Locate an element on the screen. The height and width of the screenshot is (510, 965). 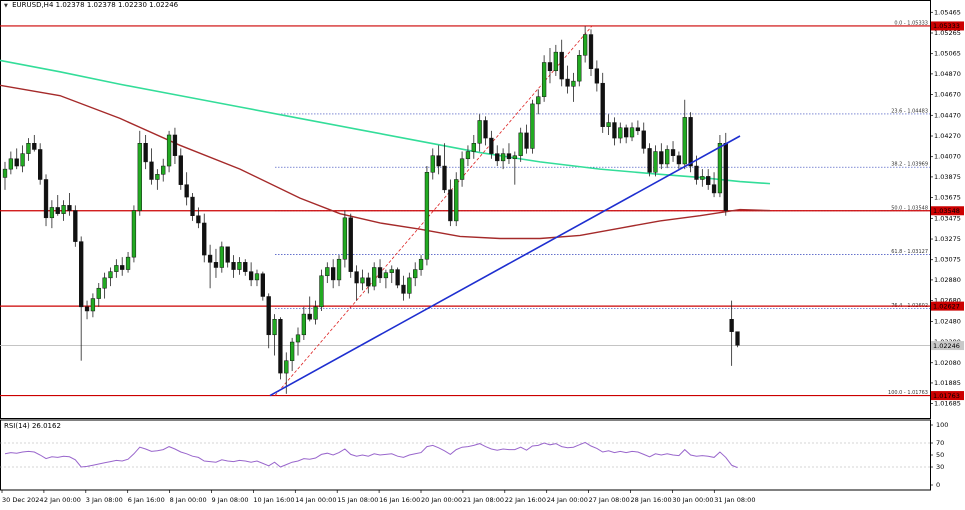
price-axis-label: 1.04870 is located at coordinates (947, 74).